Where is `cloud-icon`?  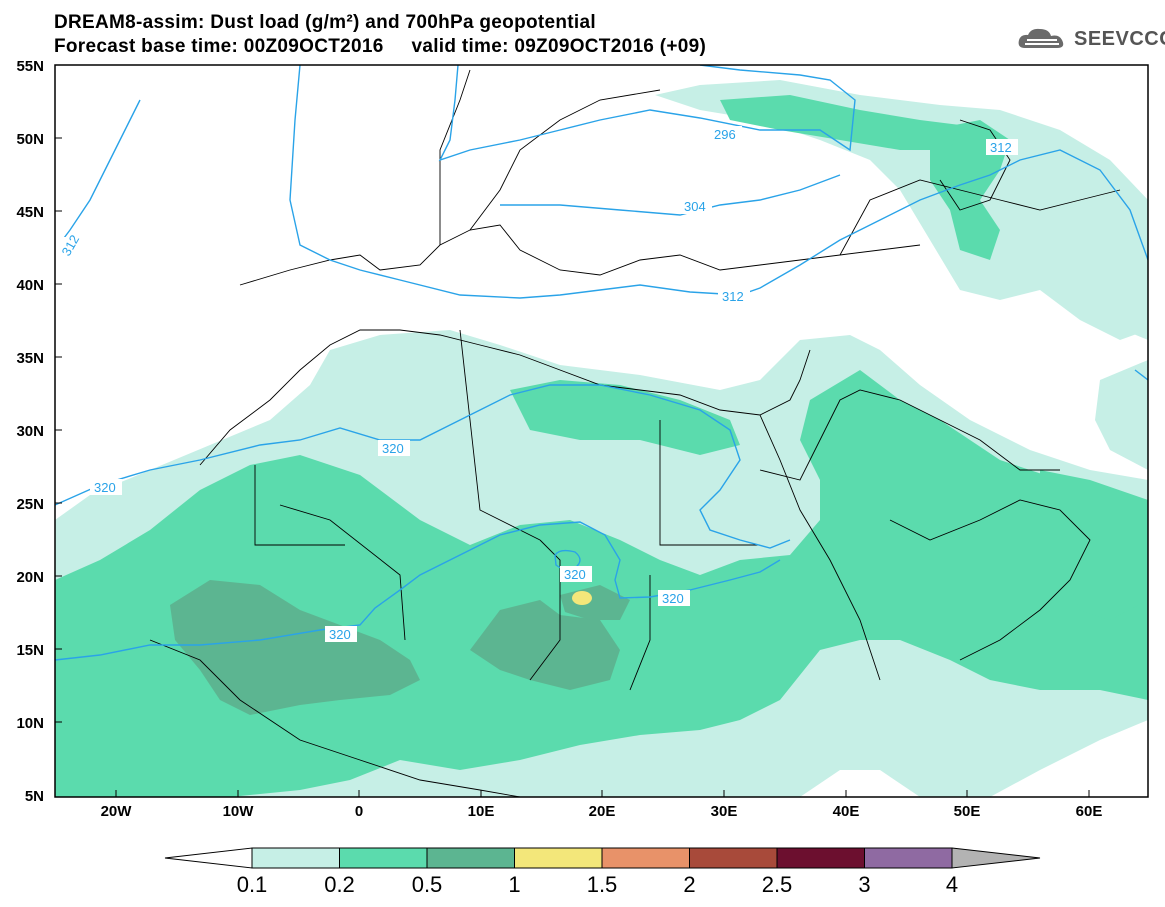 cloud-icon is located at coordinates (1041, 38).